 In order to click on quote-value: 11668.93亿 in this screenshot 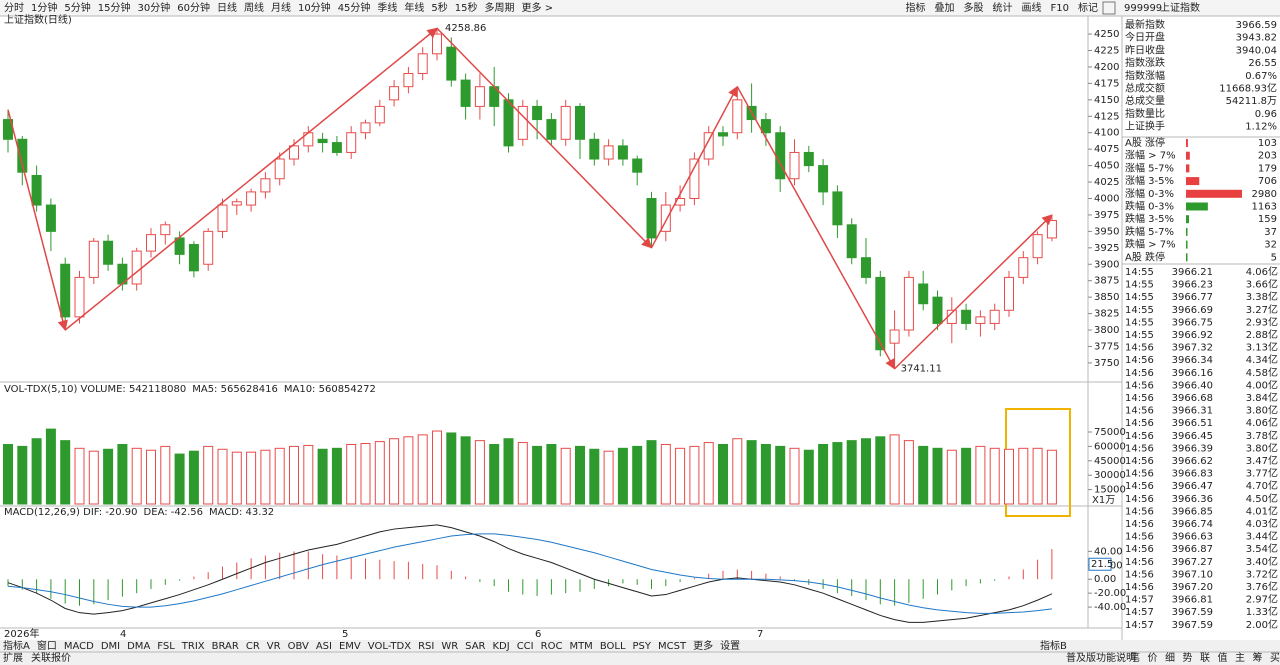, I will do `click(1248, 88)`.